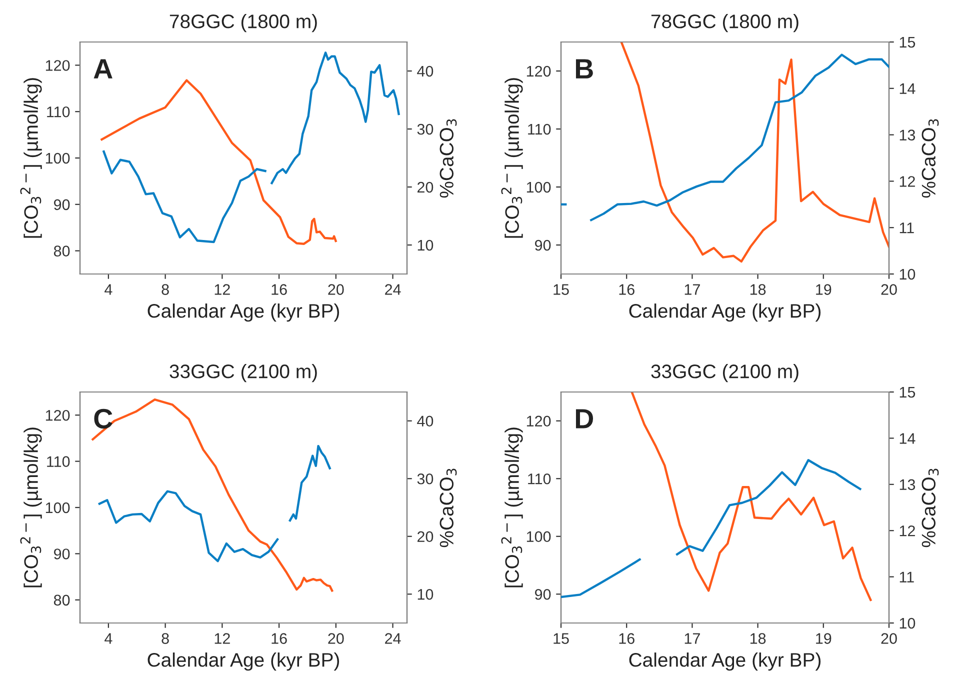 Image resolution: width=956 pixels, height=679 pixels. What do you see at coordinates (103, 68) in the screenshot?
I see `annotation: A` at bounding box center [103, 68].